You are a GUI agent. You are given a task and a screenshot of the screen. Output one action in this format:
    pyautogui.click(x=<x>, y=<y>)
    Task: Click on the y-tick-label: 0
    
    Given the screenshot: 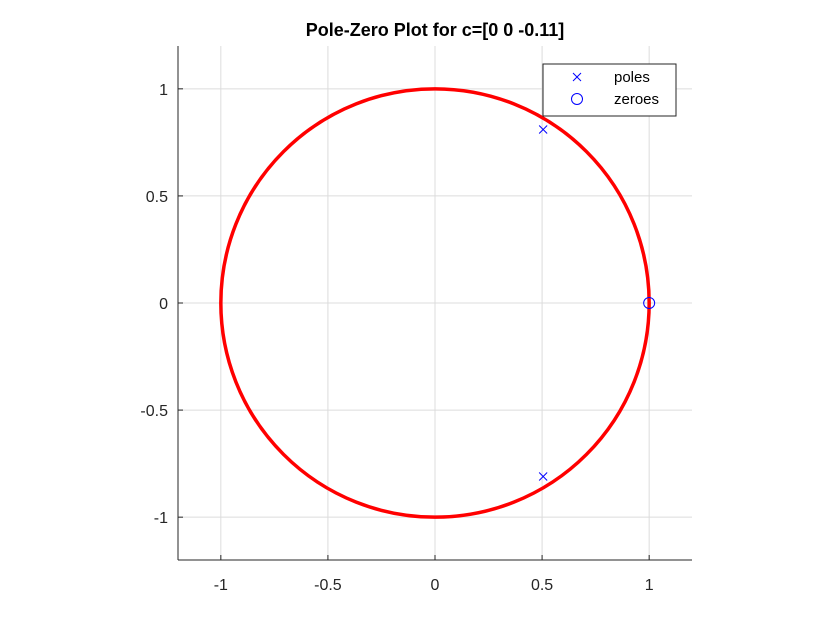 What is the action you would take?
    pyautogui.click(x=163, y=304)
    